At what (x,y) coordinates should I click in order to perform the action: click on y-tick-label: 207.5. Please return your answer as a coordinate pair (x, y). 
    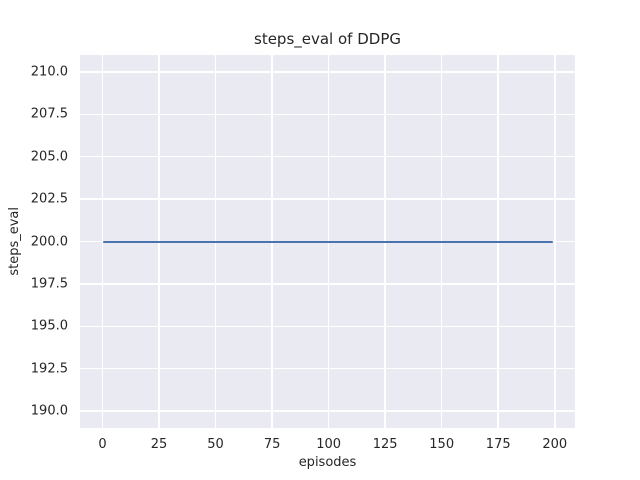
    Looking at the image, I should click on (49, 114).